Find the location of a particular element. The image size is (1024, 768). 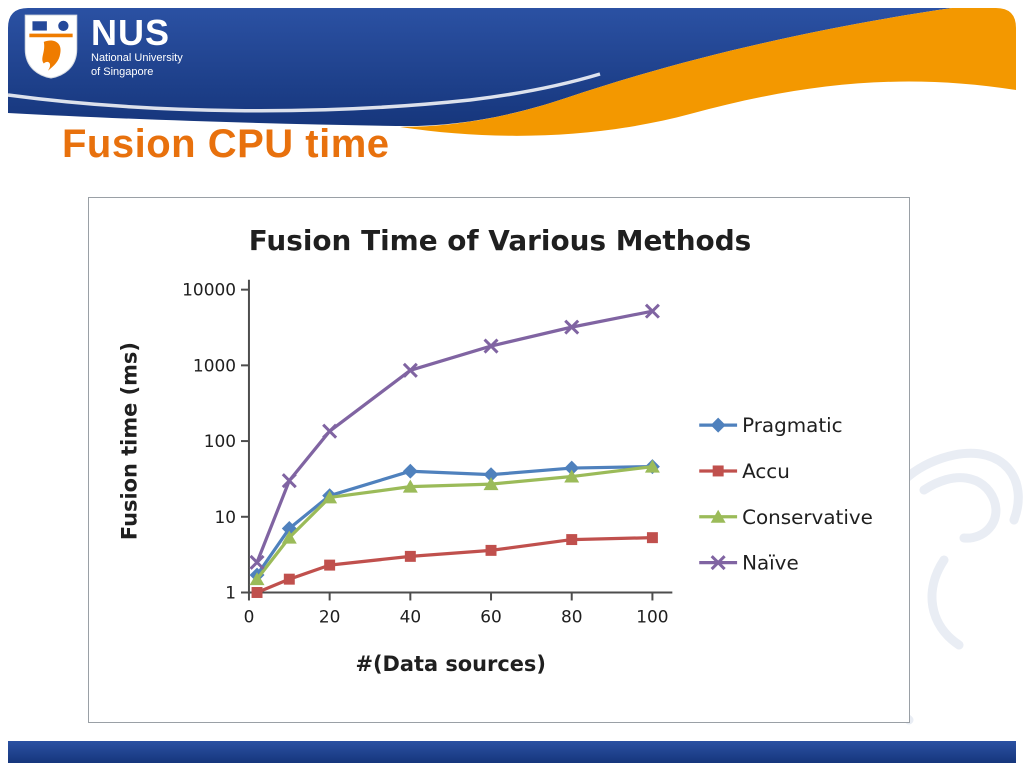

legend-item-Pragmatic: Pragmatic is located at coordinates (771, 425).